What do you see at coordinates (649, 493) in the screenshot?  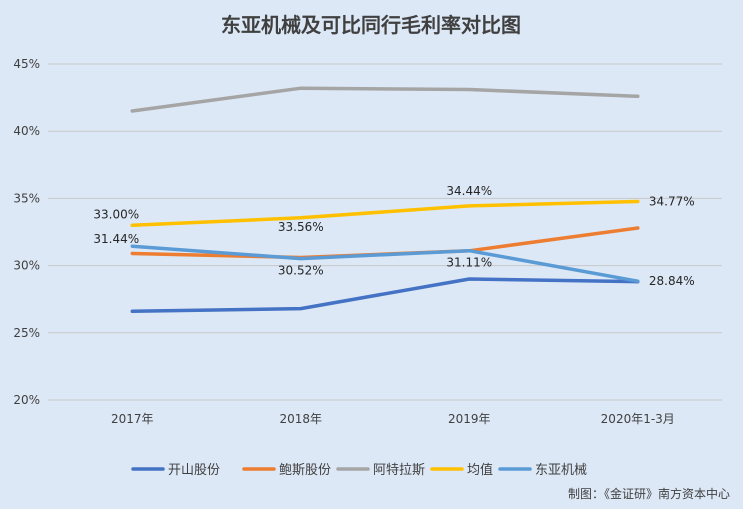 I see `credit-text: 制图：《金证研》南方资本中心` at bounding box center [649, 493].